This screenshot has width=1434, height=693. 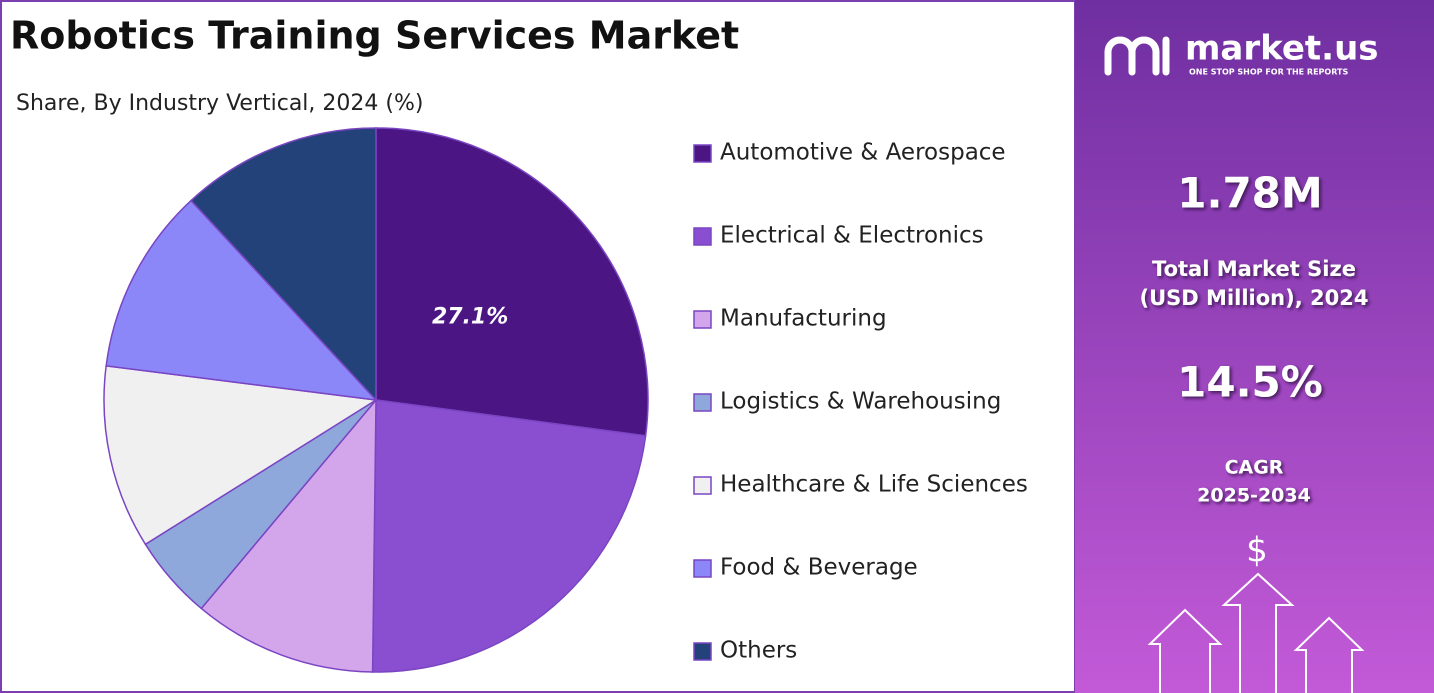 I want to click on brand: market.us, so click(x=1282, y=49).